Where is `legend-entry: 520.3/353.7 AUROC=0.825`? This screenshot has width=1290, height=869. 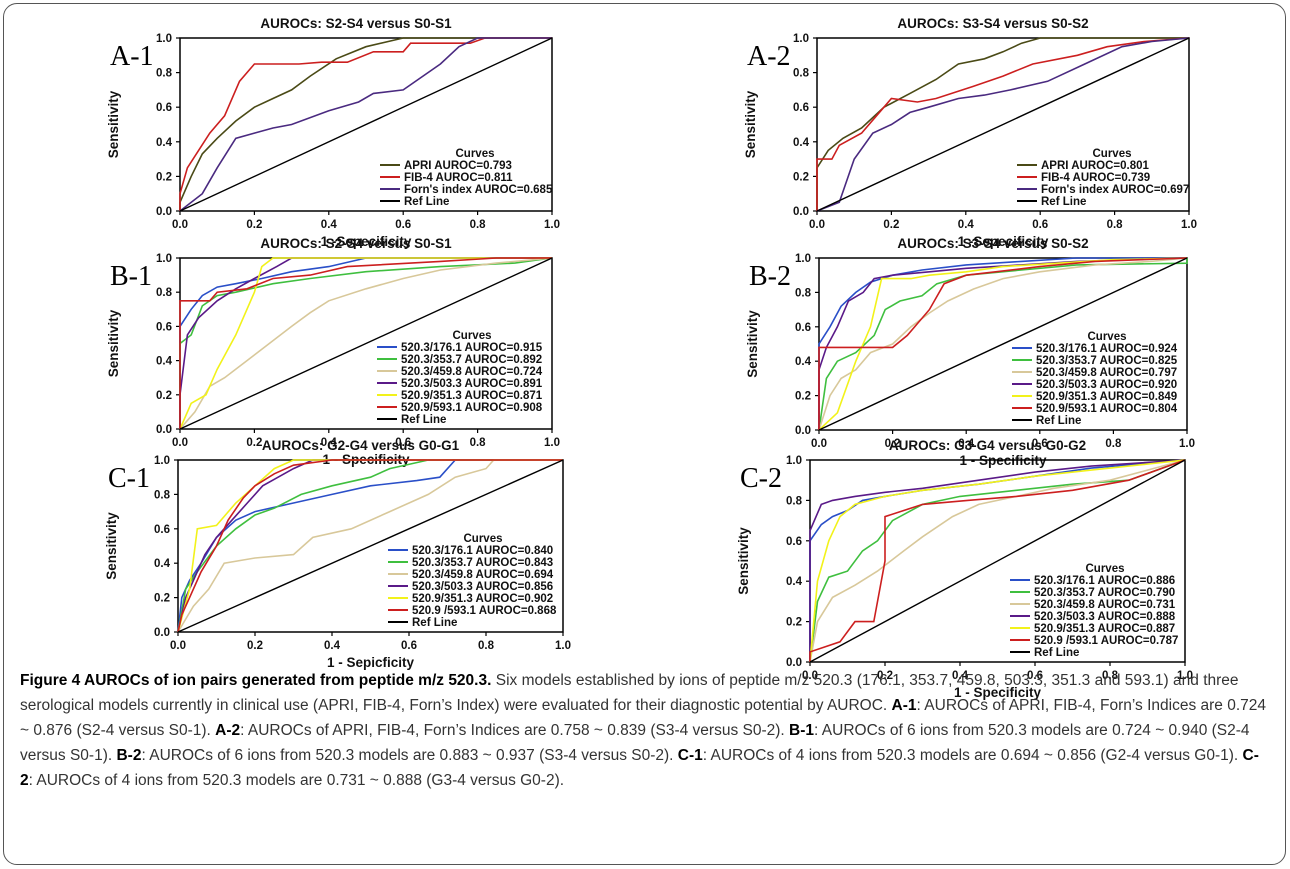
legend-entry: 520.3/353.7 AUROC=0.825 is located at coordinates (1107, 361).